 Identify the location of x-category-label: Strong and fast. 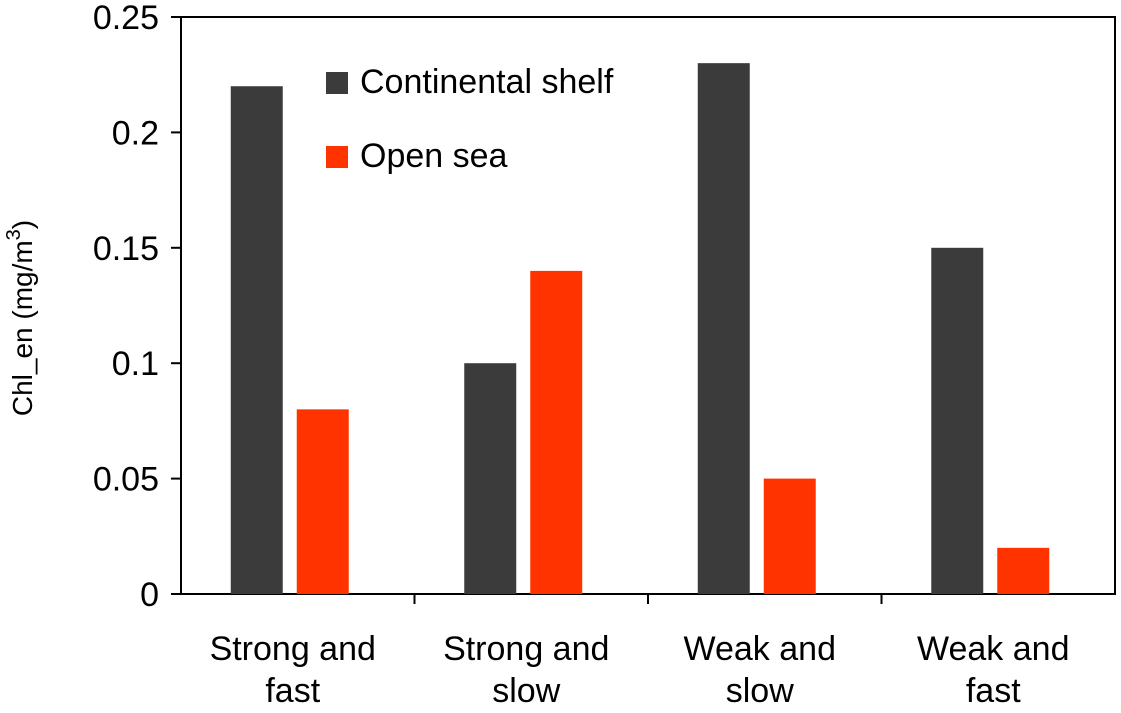
(293, 670).